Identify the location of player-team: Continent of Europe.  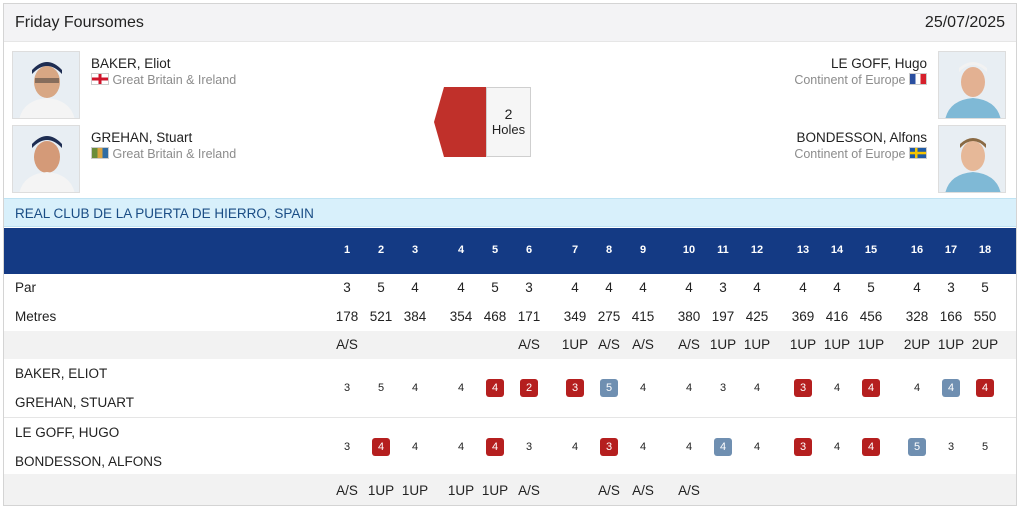
(860, 154).